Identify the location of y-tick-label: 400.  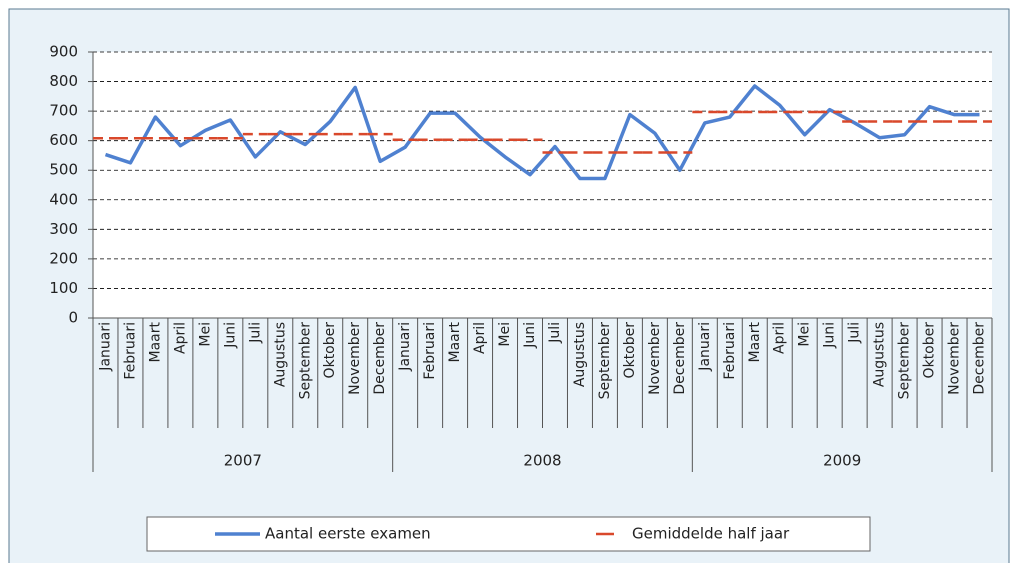
(63, 199).